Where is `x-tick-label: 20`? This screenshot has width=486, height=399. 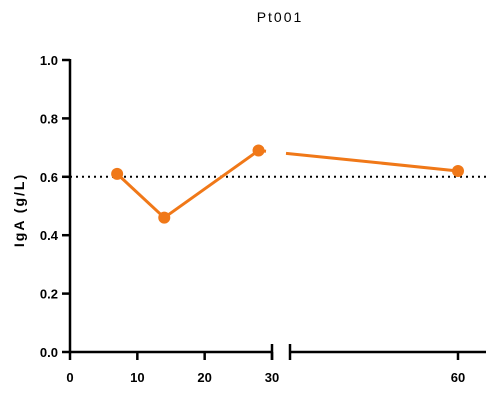 x-tick-label: 20 is located at coordinates (204, 377).